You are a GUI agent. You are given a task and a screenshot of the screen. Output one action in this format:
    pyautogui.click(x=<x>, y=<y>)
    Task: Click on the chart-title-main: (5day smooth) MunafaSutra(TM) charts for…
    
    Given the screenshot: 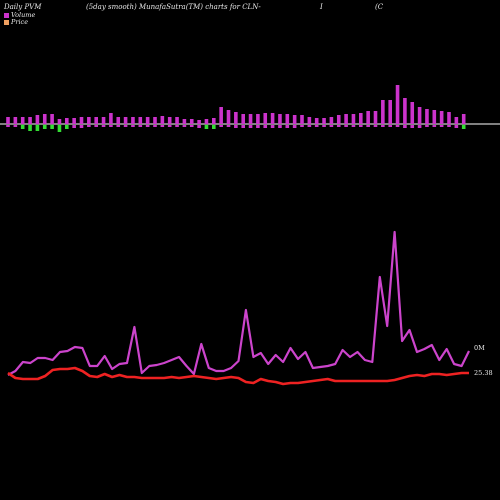 What is the action you would take?
    pyautogui.click(x=173, y=7)
    